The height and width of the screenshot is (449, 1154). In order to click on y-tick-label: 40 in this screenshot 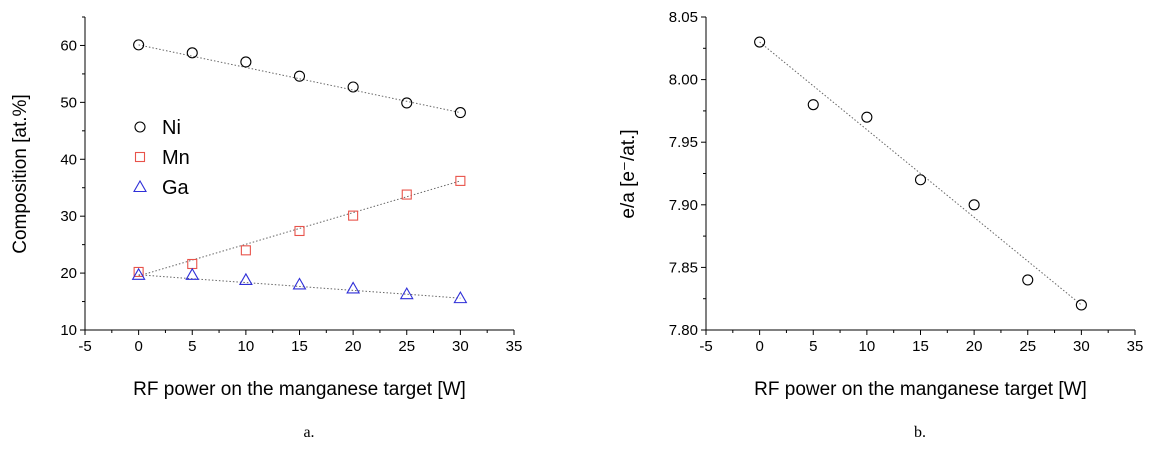, I will do `click(68, 159)`.